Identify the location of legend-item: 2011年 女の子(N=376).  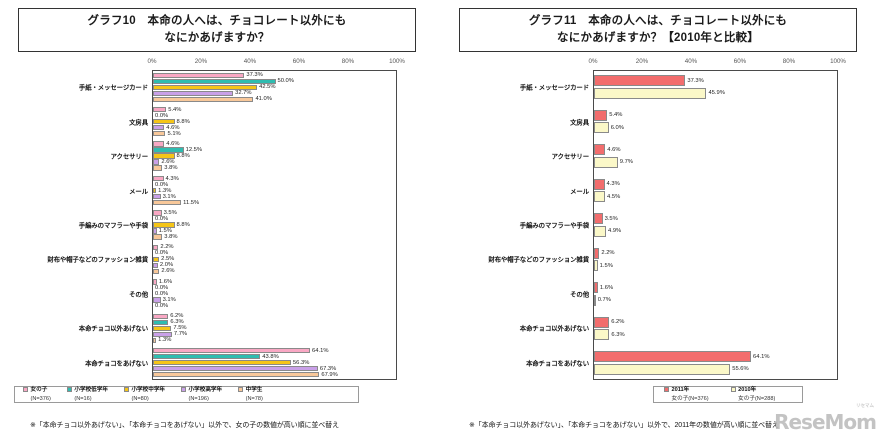
(686, 394).